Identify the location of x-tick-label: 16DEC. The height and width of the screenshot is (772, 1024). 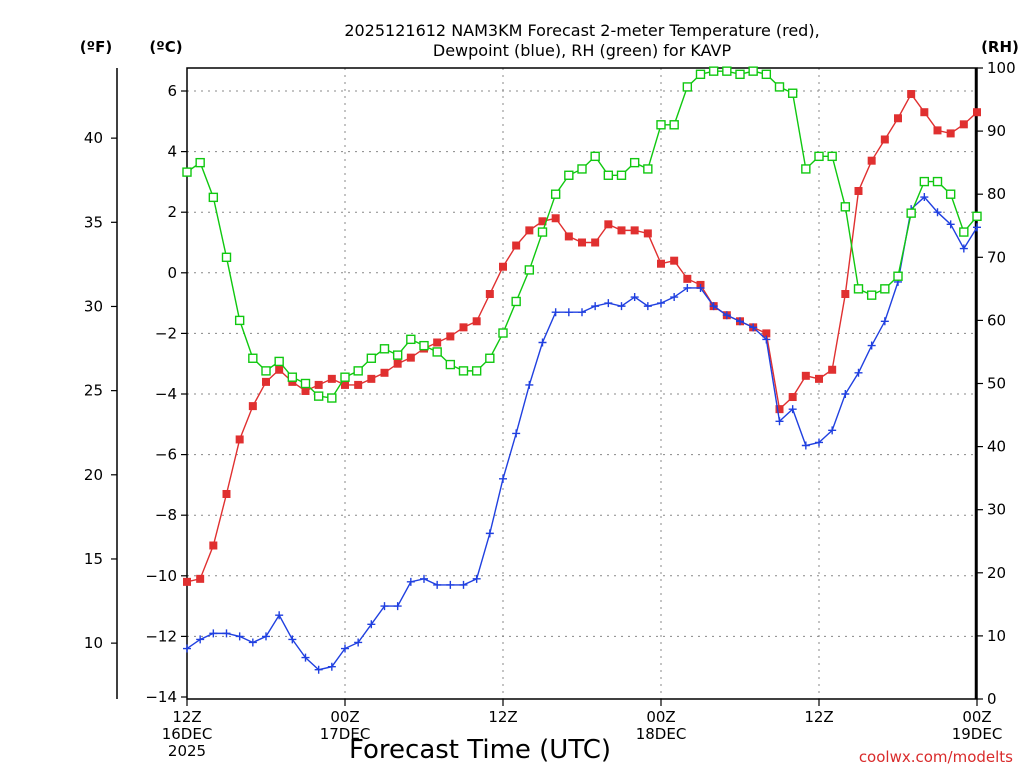
(187, 734).